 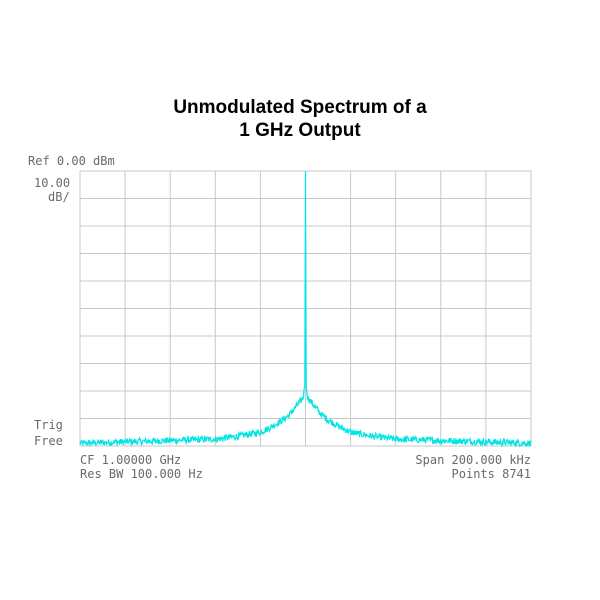 What do you see at coordinates (131, 460) in the screenshot?
I see `center-frequency-label: CF 1.00000 GHz` at bounding box center [131, 460].